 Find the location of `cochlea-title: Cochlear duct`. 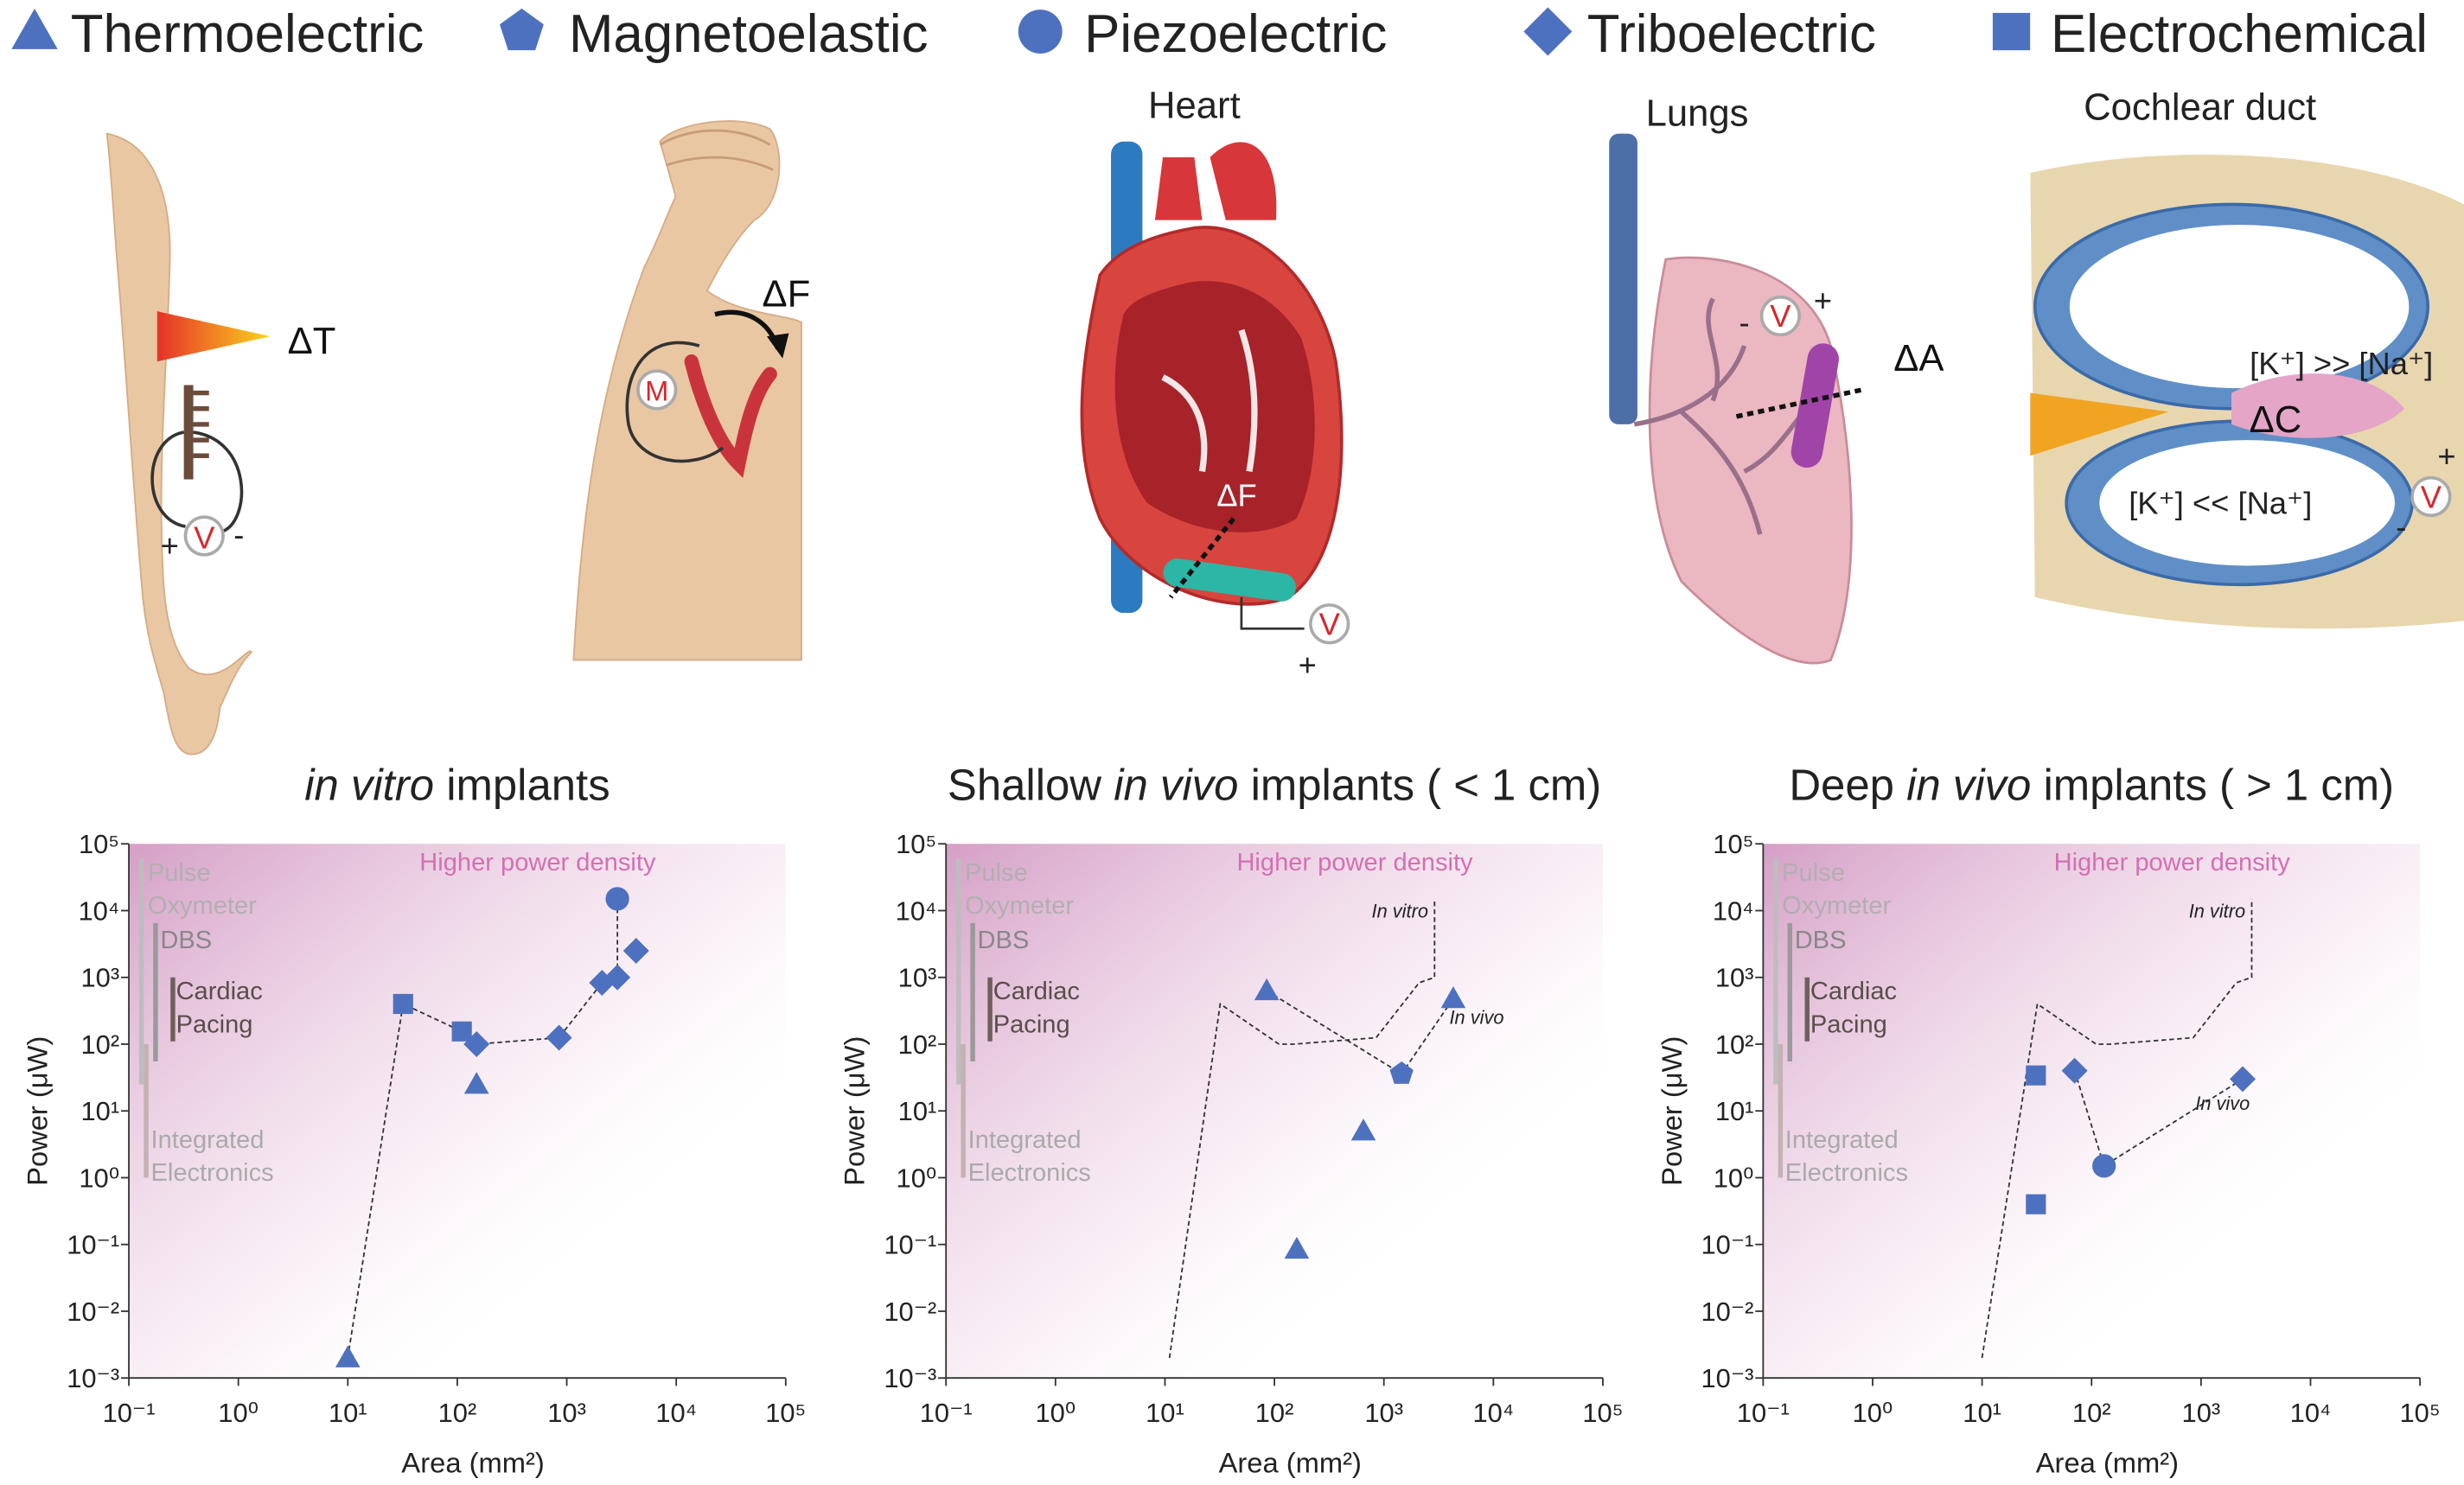

cochlea-title: Cochlear duct is located at coordinates (2200, 107).